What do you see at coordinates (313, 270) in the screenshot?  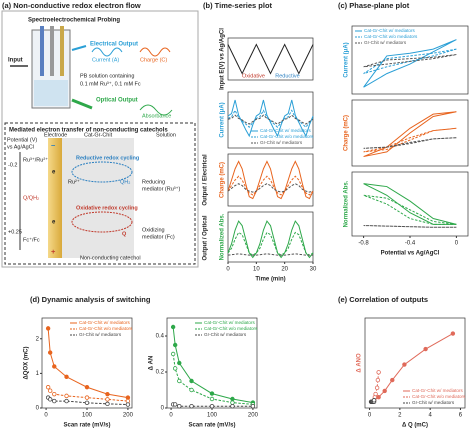 I see `x-tick-label: 30` at bounding box center [313, 270].